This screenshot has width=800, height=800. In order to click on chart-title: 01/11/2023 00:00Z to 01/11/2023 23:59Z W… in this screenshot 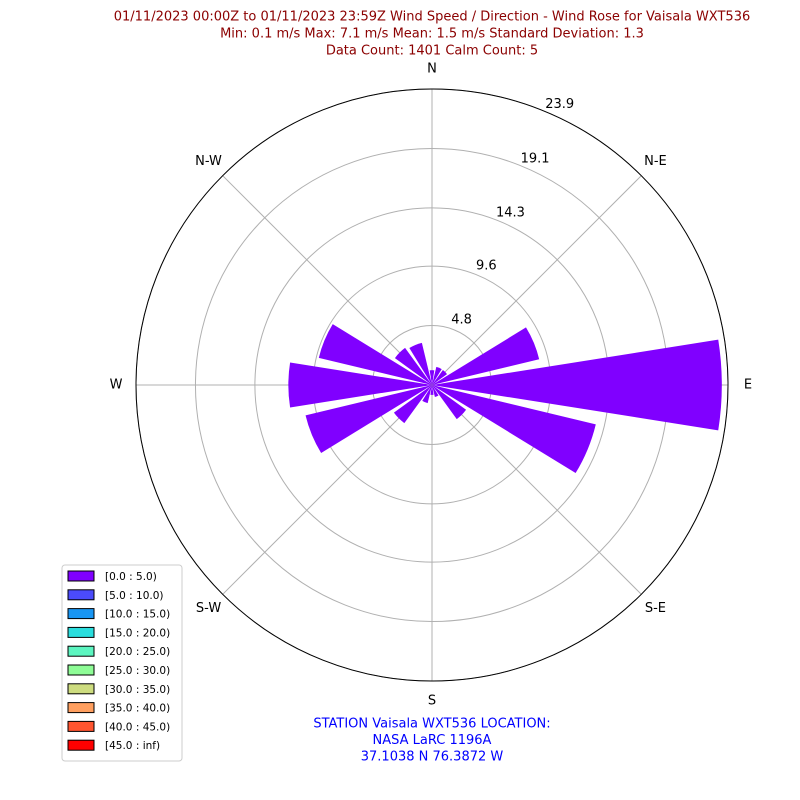, I will do `click(432, 17)`.